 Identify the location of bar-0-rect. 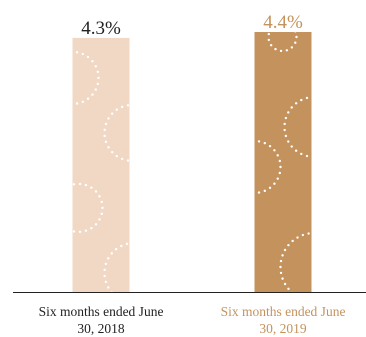
(101, 165).